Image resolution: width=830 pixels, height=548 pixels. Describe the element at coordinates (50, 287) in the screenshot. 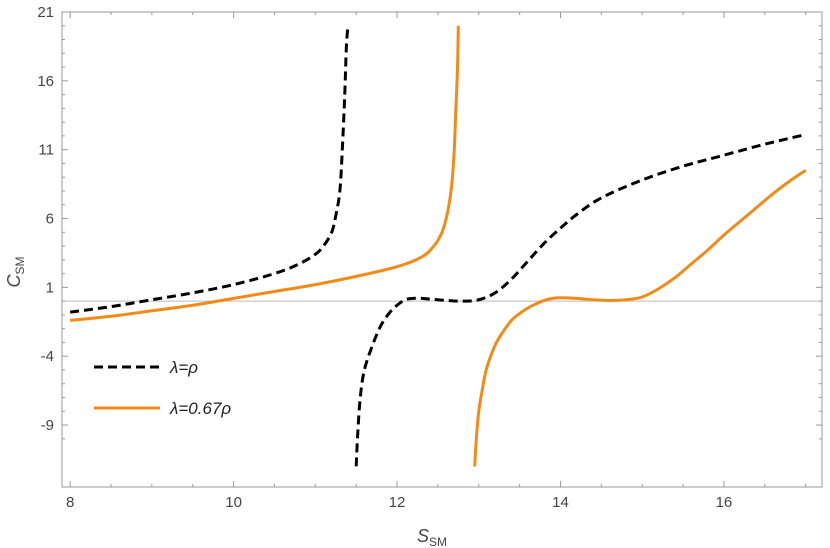

I see `y-tick-label: 1` at that location.